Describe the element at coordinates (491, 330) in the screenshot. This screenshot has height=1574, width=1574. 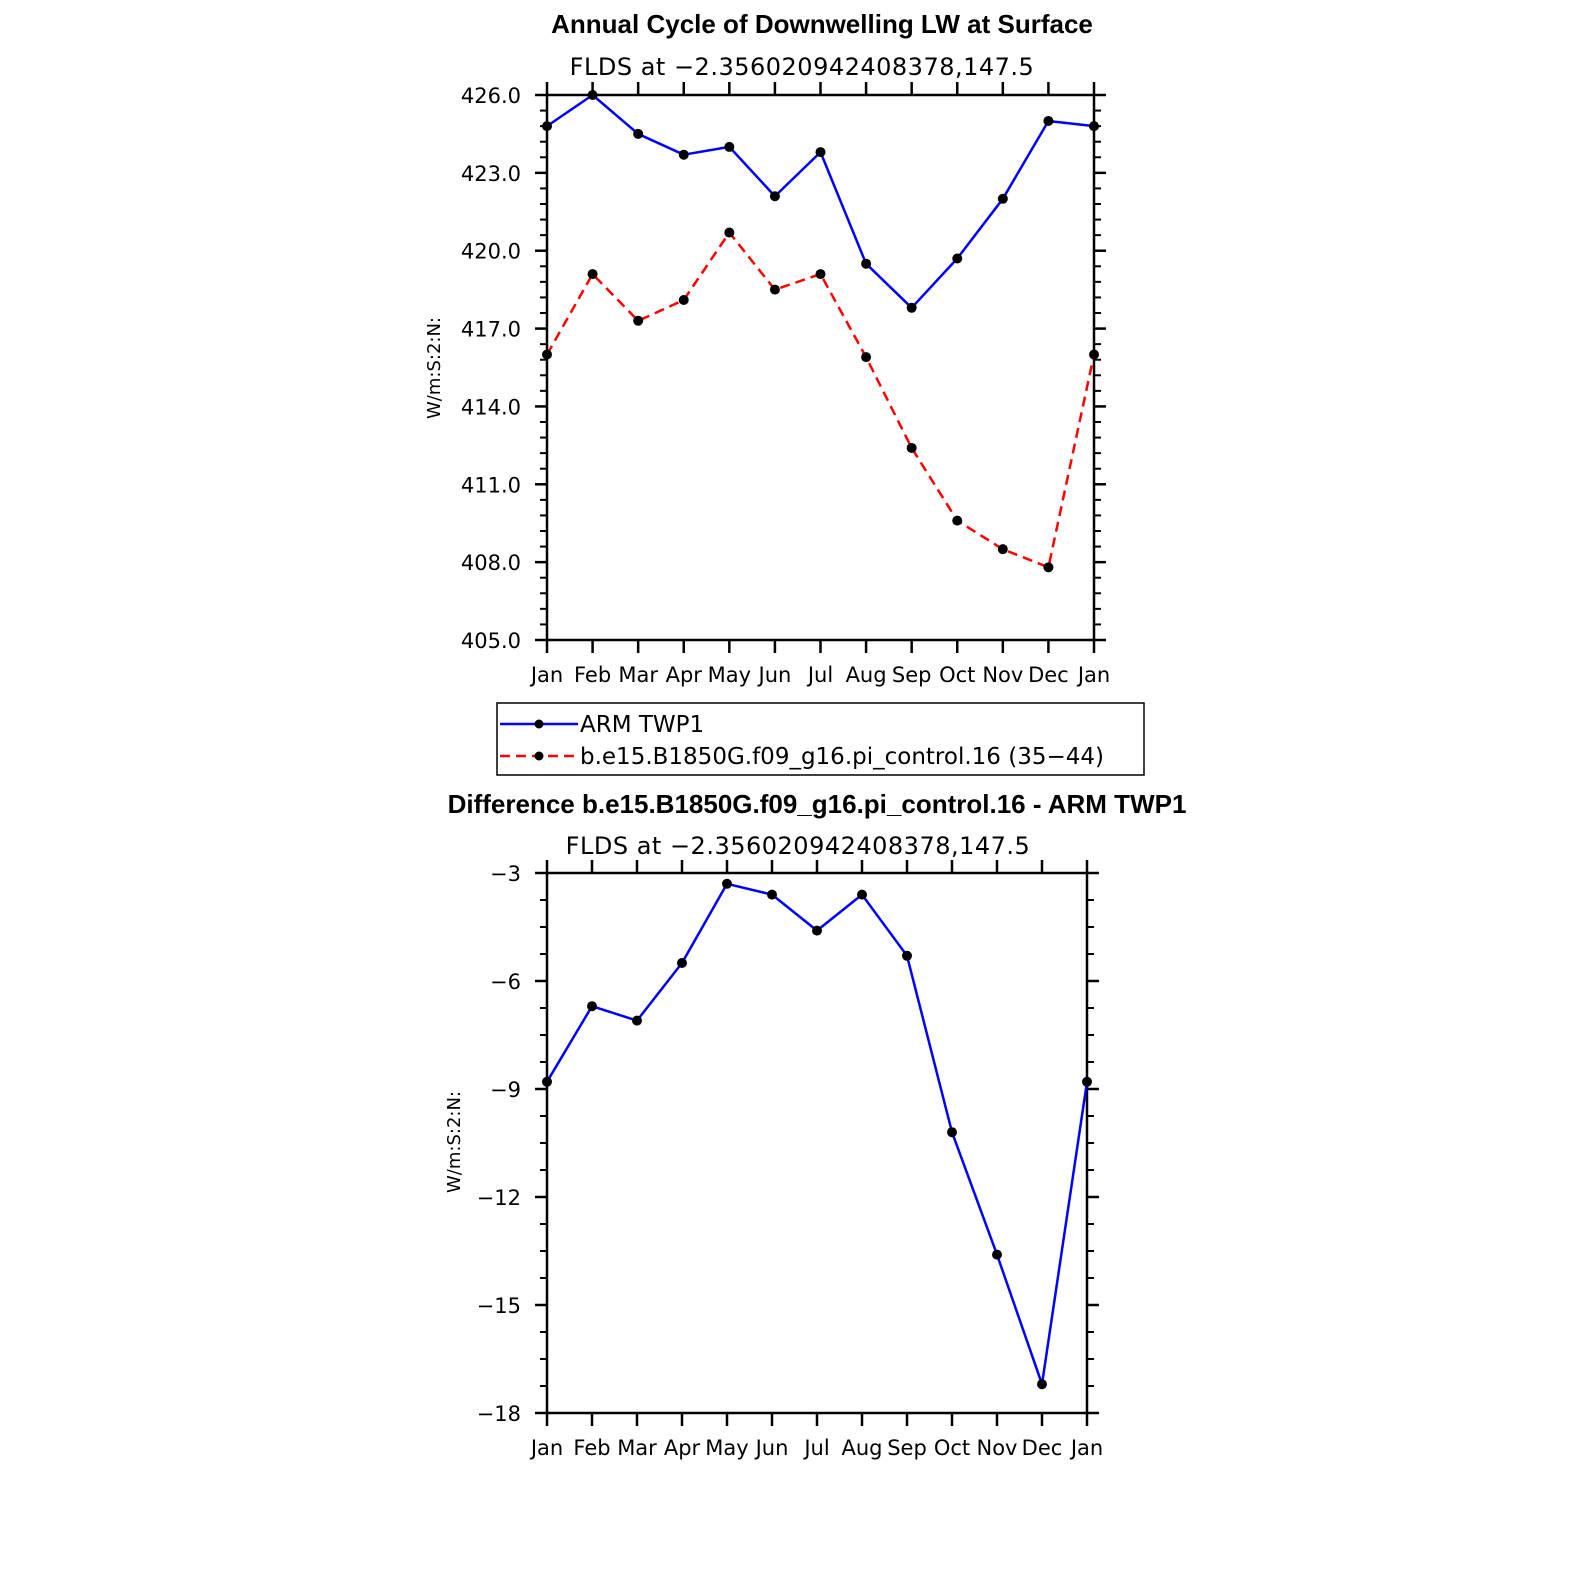
I see `top-y-tick-label: 417.0` at that location.